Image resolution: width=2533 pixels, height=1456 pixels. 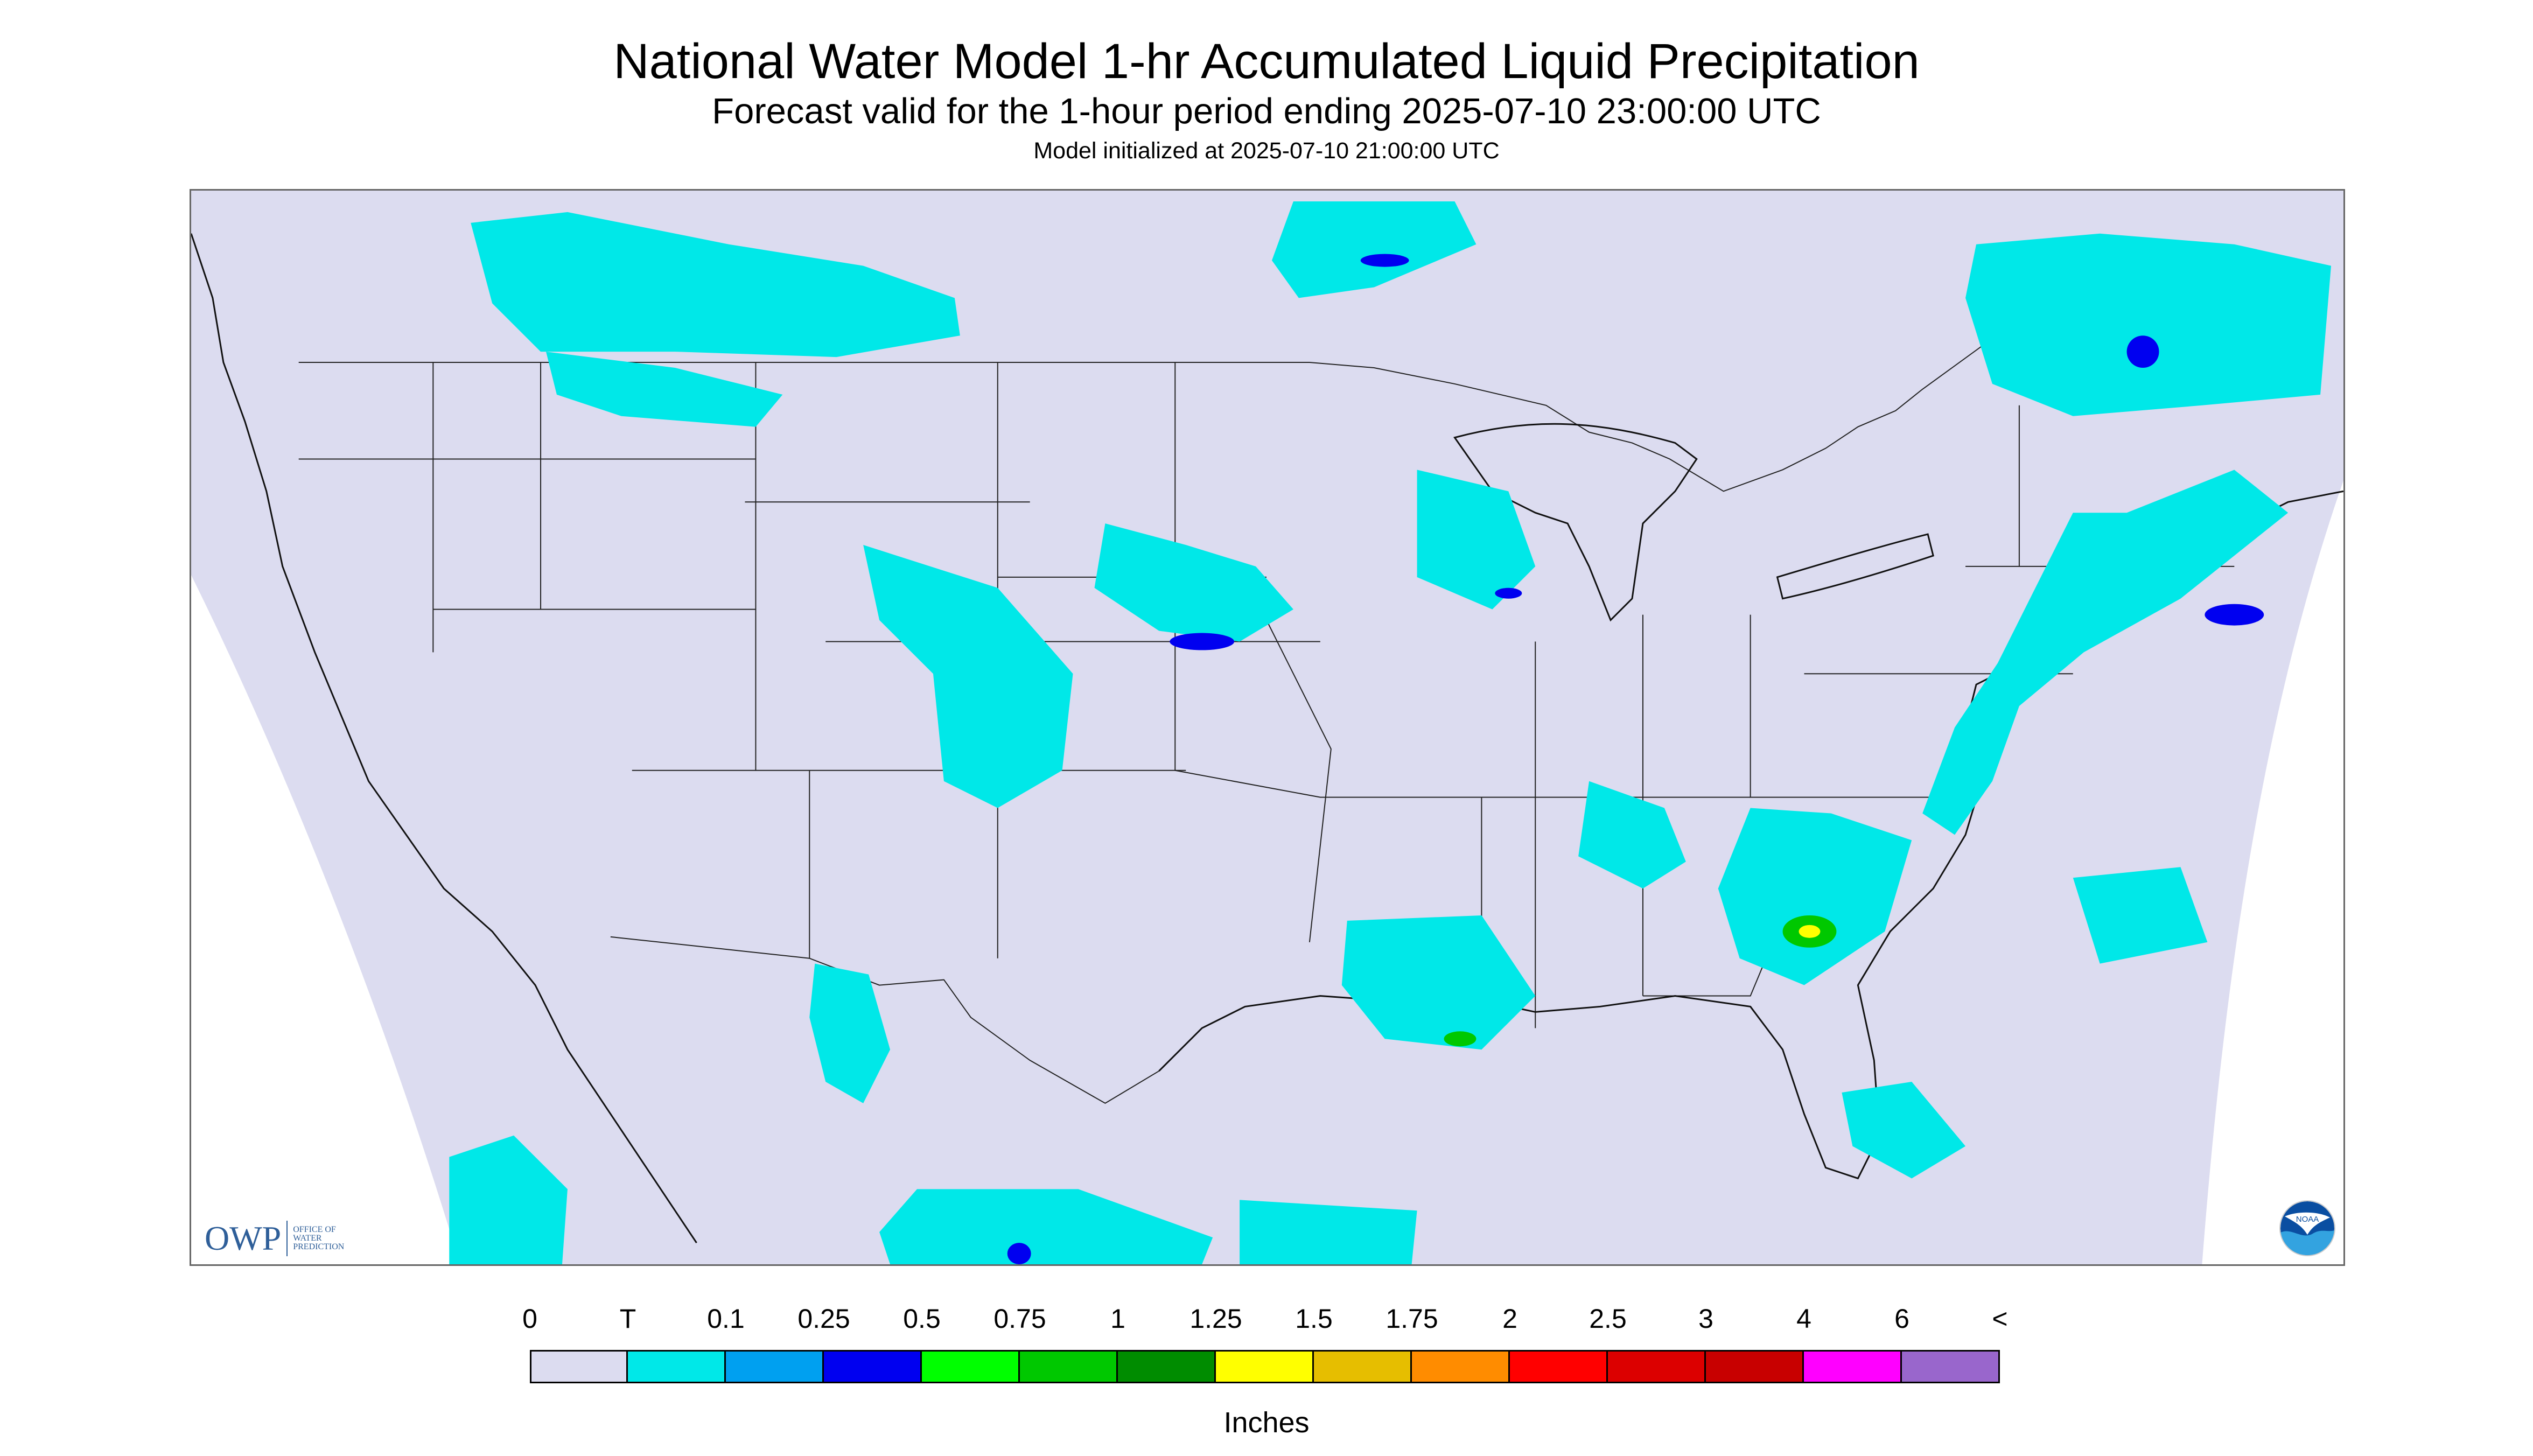 I want to click on noaa-logo: NOAA, so click(x=2307, y=1228).